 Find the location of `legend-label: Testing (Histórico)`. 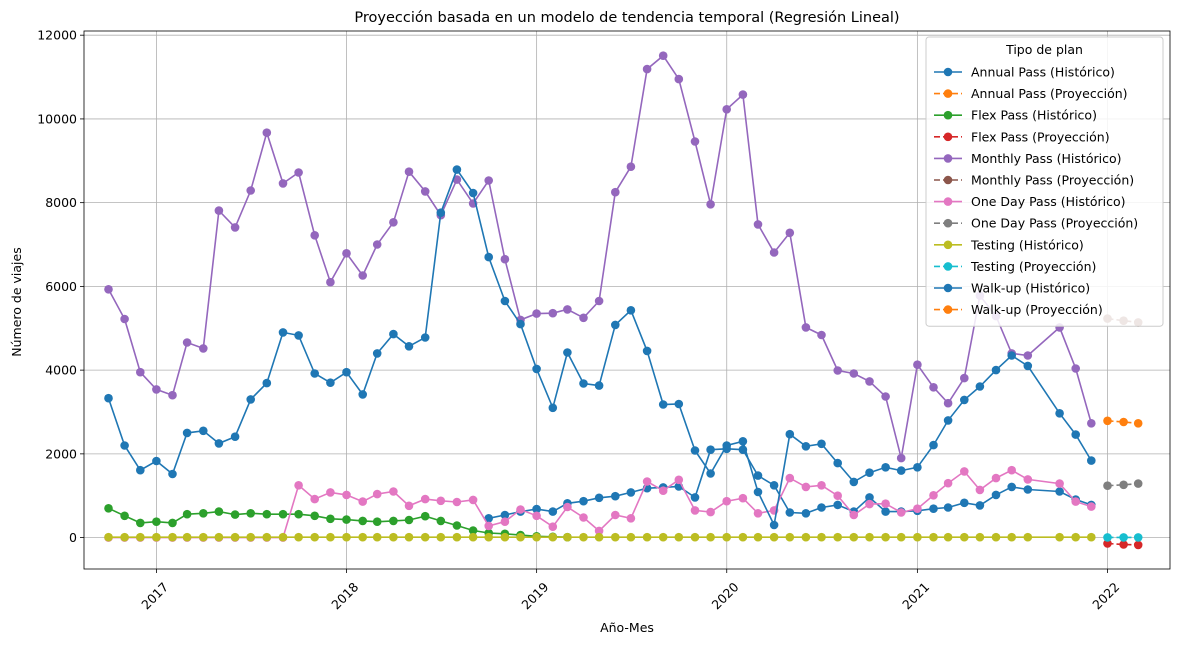

legend-label: Testing (Histórico) is located at coordinates (1027, 244).